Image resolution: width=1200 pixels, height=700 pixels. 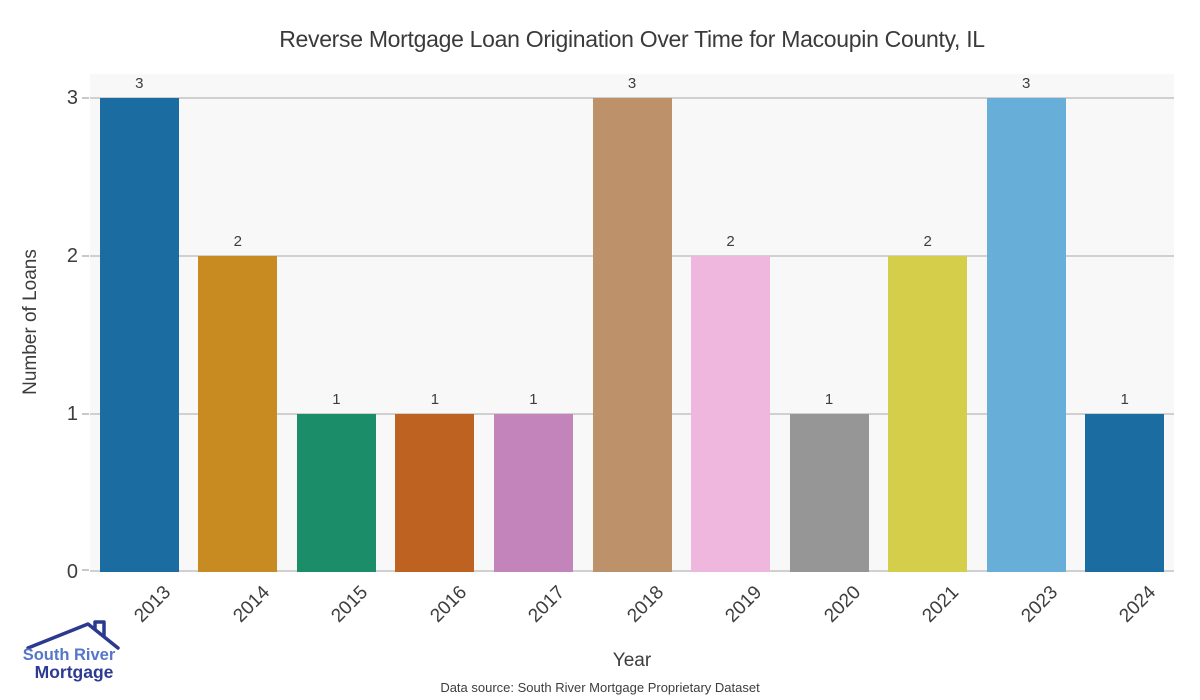 What do you see at coordinates (842, 604) in the screenshot?
I see `x-tick-label-2020: 2020` at bounding box center [842, 604].